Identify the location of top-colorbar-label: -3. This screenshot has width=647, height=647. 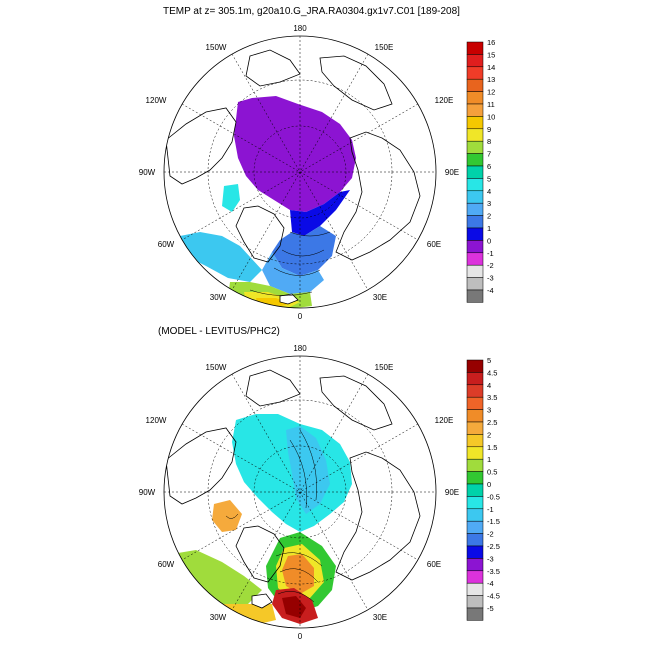
(490, 278).